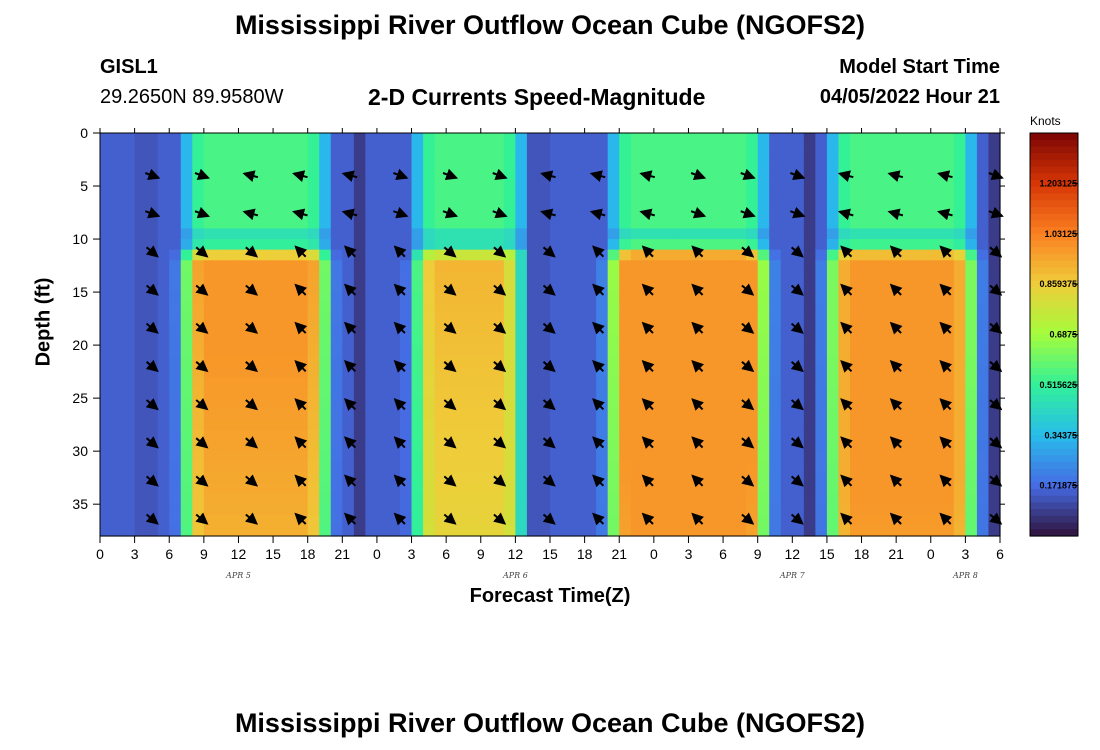 Image resolution: width=1100 pixels, height=750 pixels. I want to click on x-tick-label: 18, so click(308, 554).